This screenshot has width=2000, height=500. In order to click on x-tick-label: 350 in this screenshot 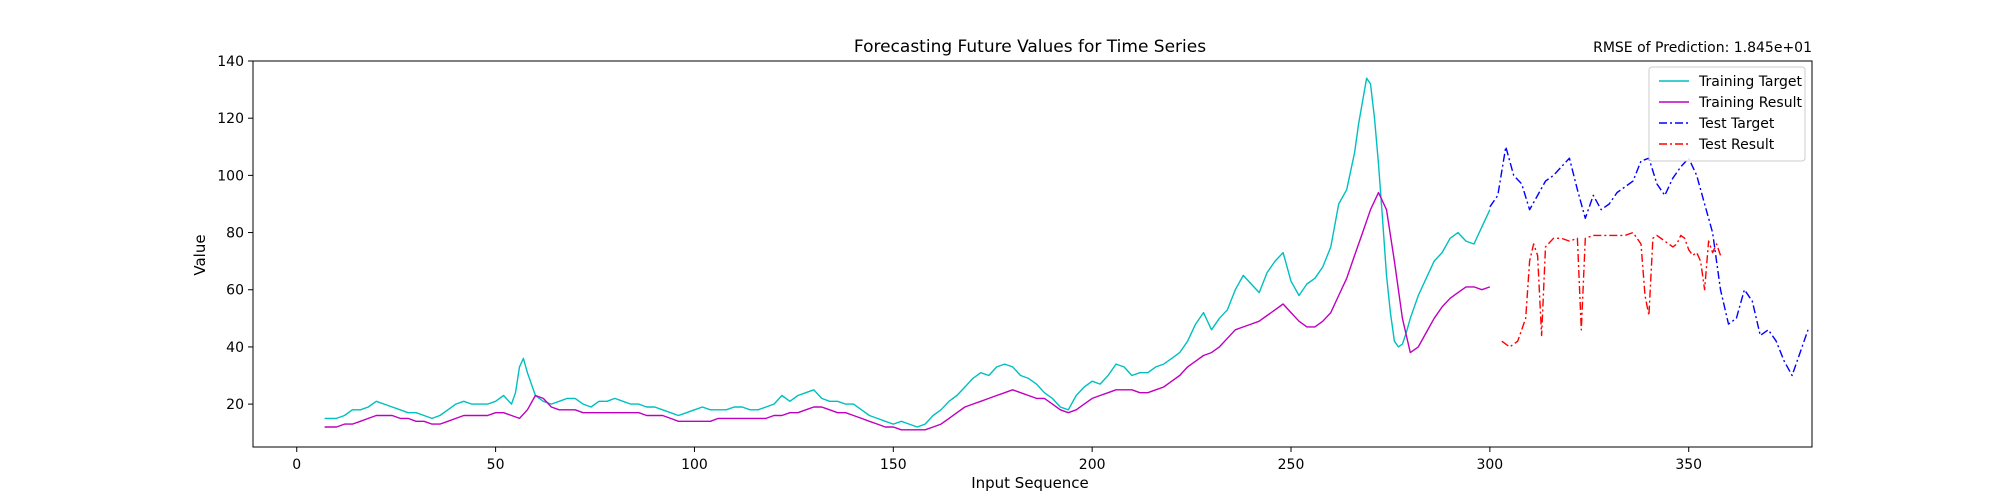, I will do `click(1688, 465)`.